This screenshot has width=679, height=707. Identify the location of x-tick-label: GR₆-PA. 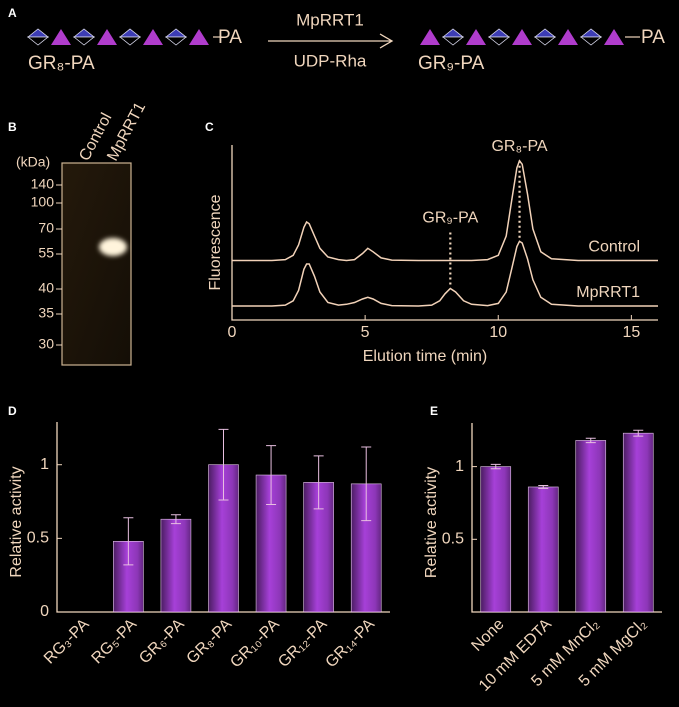
(162, 642).